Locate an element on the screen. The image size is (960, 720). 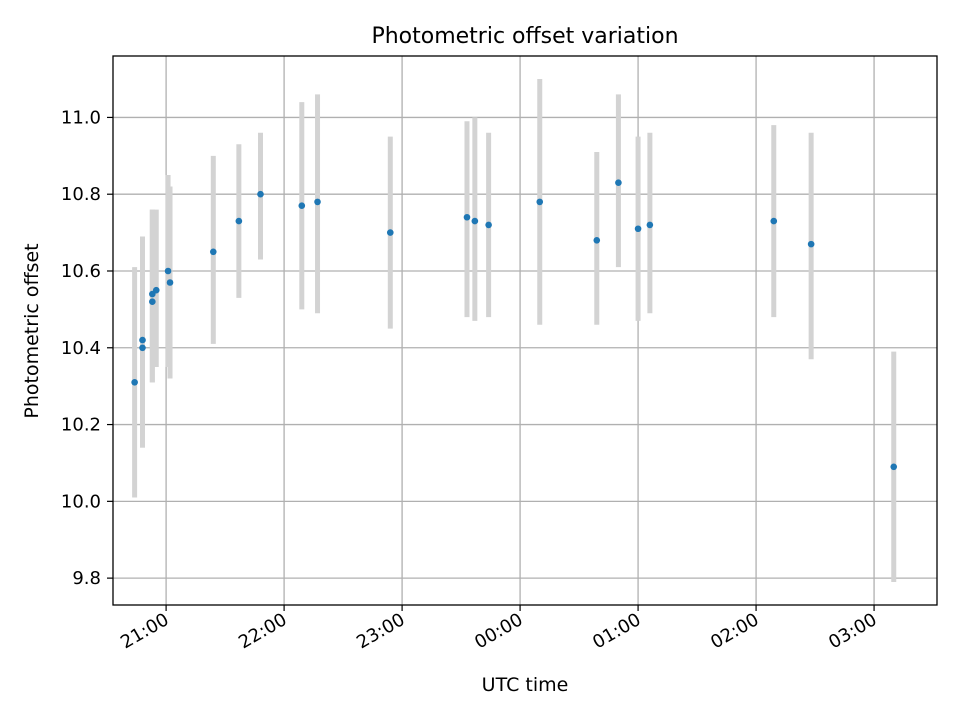
y-tick-label: 10.0 is located at coordinates (81, 501).